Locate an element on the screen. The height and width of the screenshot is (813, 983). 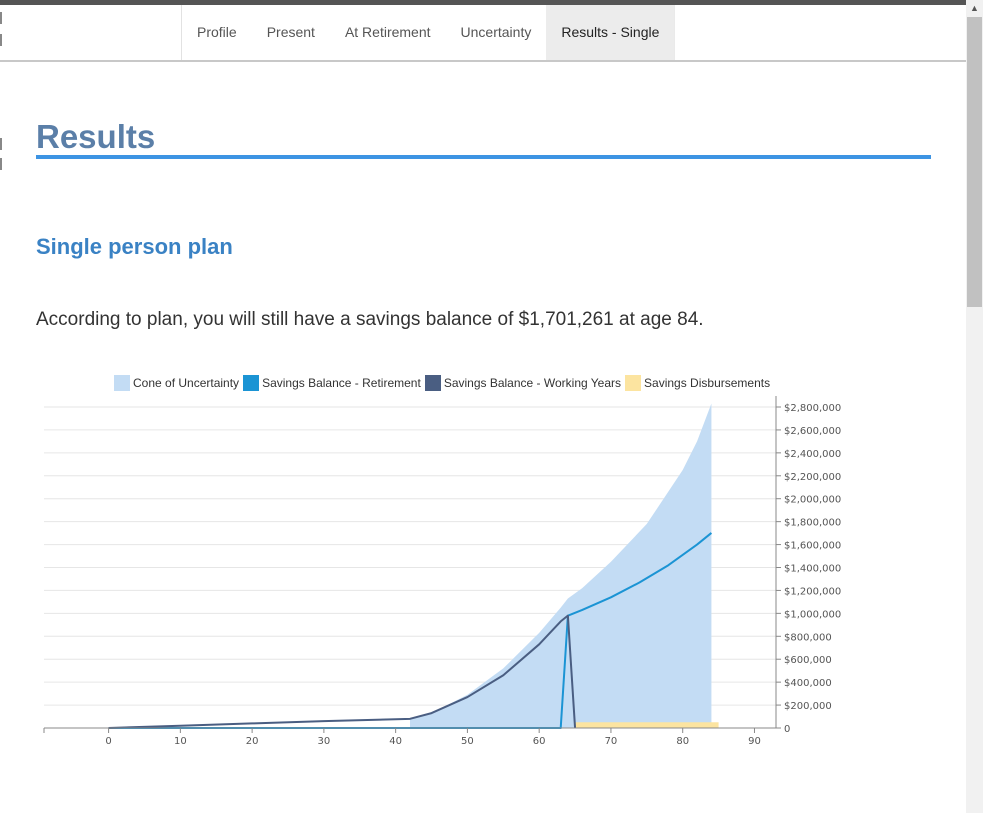
y-tick-label: $2,000,000 is located at coordinates (812, 500).